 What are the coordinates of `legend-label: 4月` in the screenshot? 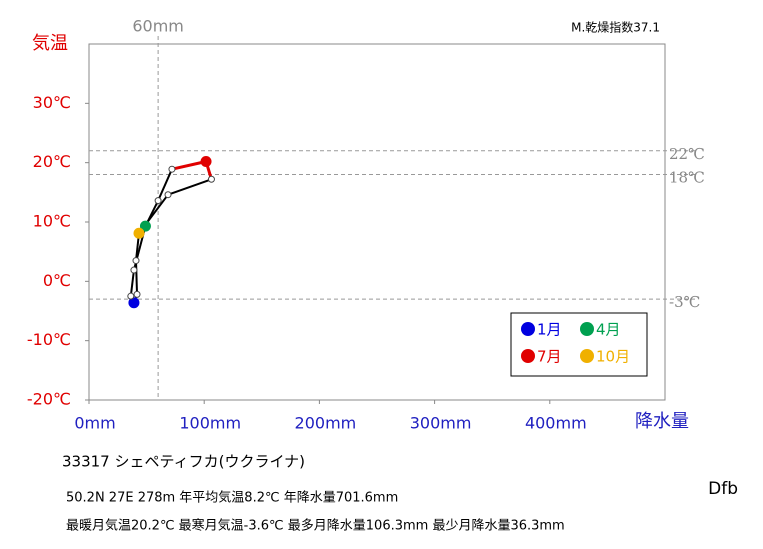 It's located at (608, 330).